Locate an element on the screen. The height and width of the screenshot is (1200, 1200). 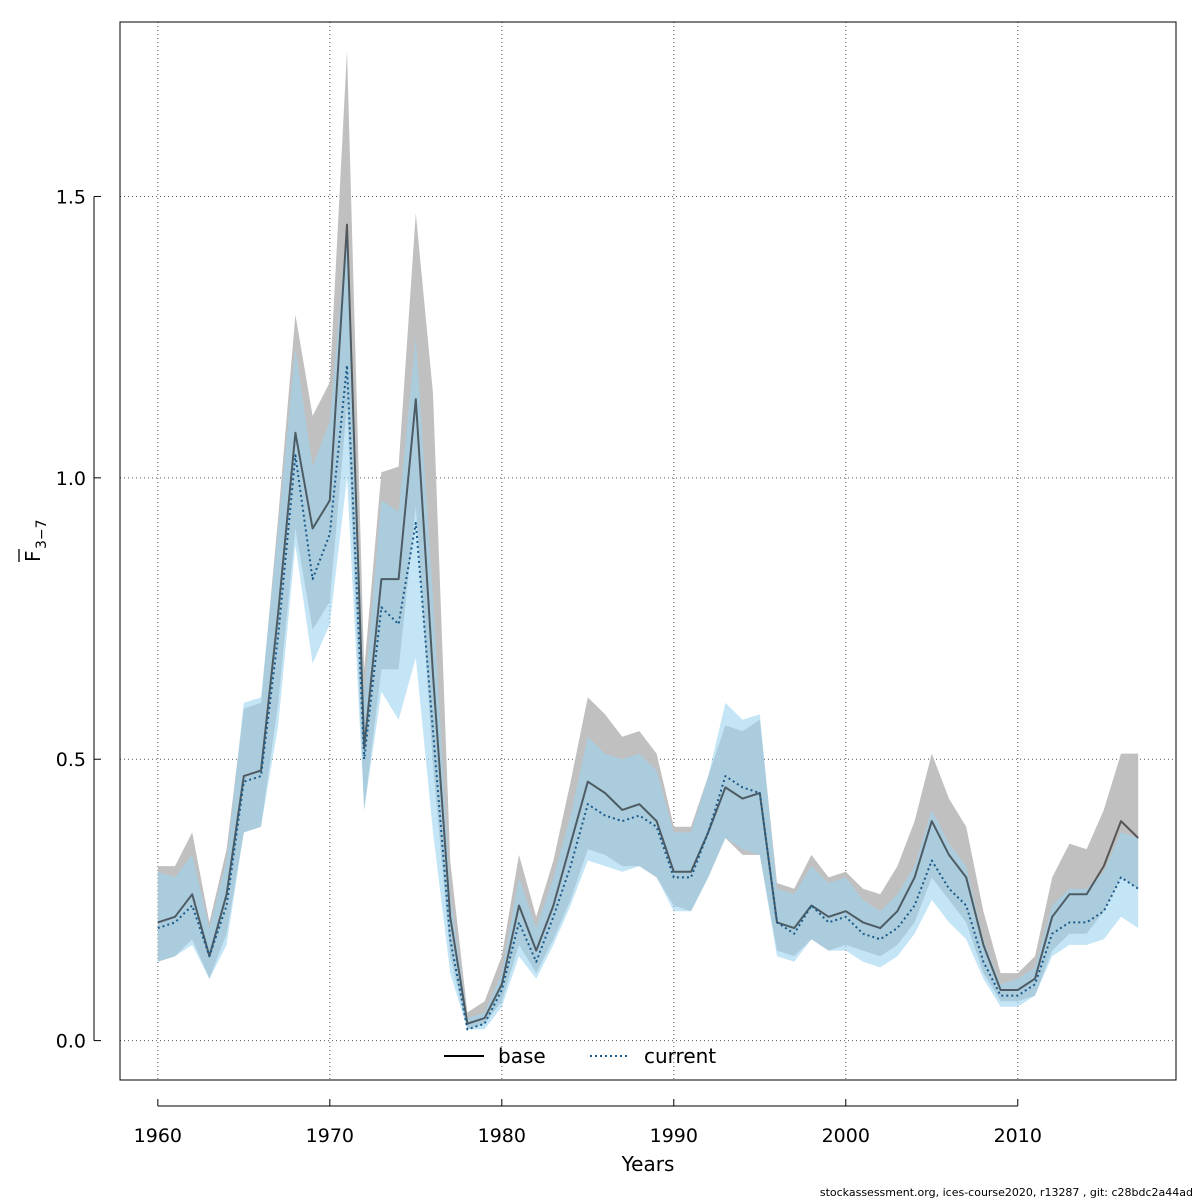
y-tick-label: 0.0 is located at coordinates (71, 1042).